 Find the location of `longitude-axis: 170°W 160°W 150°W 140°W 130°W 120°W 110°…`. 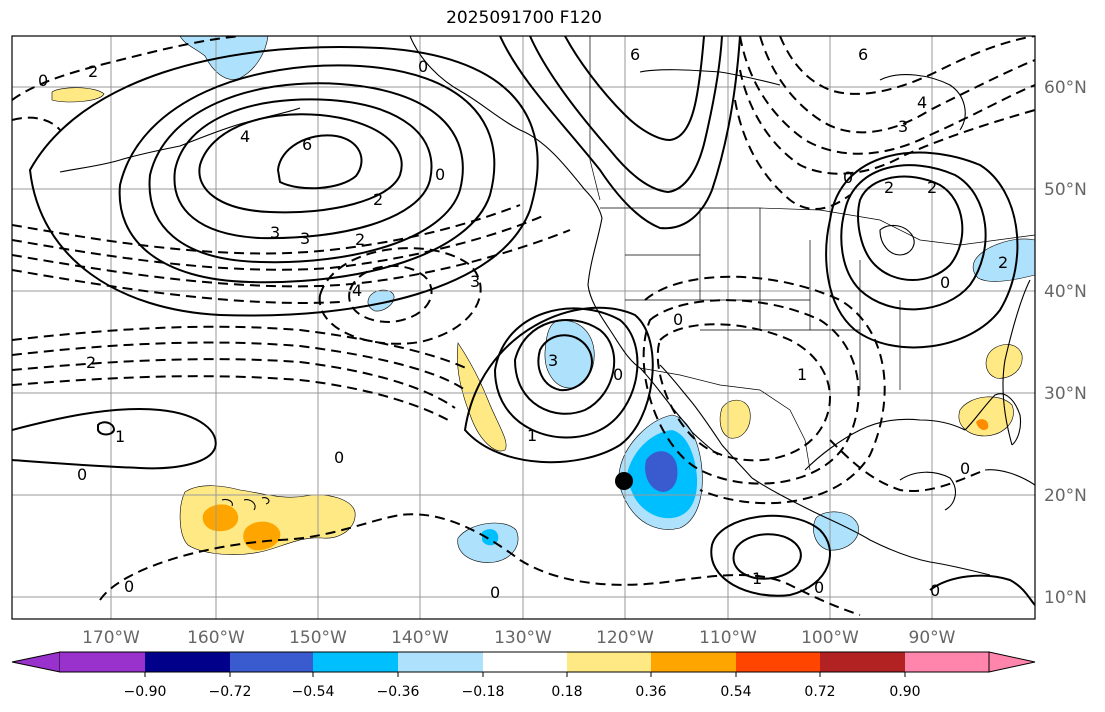

longitude-axis: 170°W 160°W 150°W 140°W 130°W 120°W 110°… is located at coordinates (519, 638).